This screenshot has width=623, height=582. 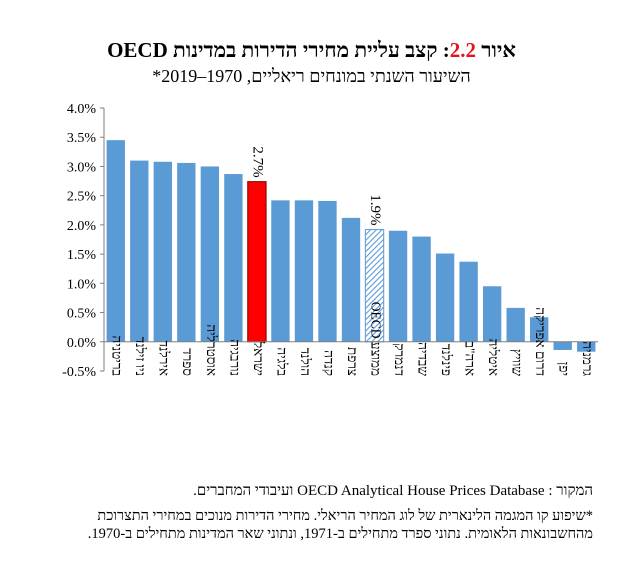 What do you see at coordinates (281, 361) in the screenshot?
I see `x-tick-label: בלגיה` at bounding box center [281, 361].